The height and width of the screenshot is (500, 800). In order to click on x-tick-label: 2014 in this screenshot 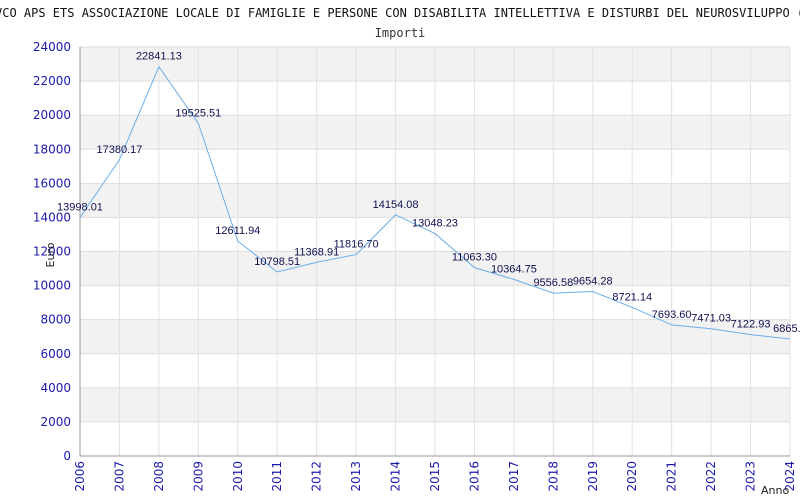, I will do `click(396, 476)`.